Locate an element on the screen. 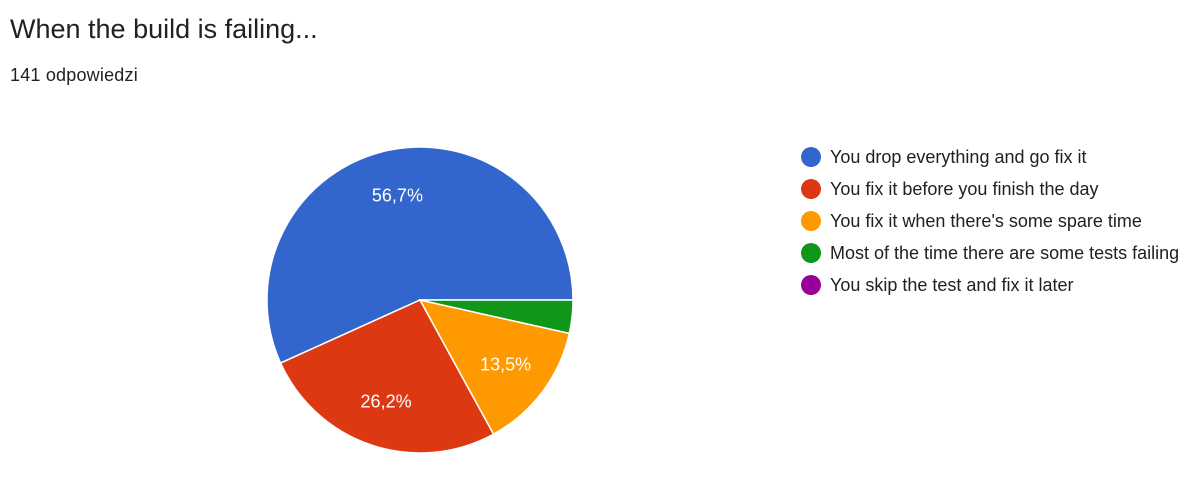 This screenshot has width=1200, height=484. response-count: 141 odpowiedzi is located at coordinates (74, 75).